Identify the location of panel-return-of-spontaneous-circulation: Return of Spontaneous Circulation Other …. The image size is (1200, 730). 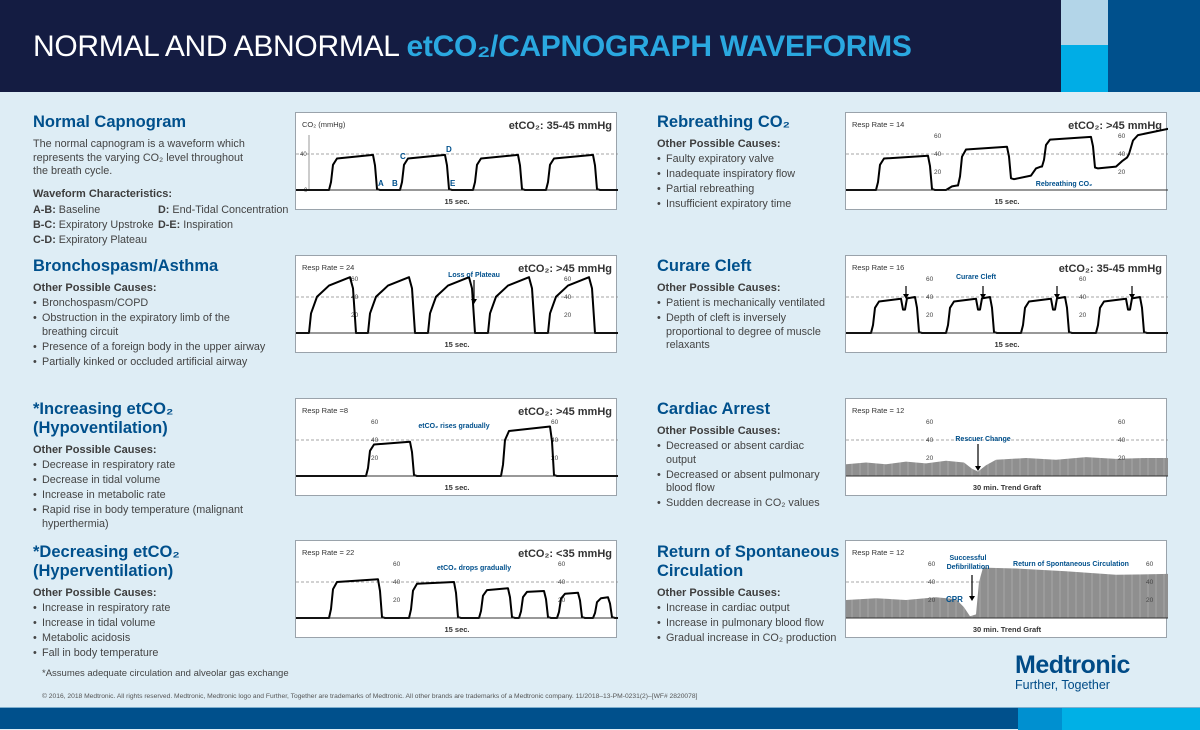
(749, 595).